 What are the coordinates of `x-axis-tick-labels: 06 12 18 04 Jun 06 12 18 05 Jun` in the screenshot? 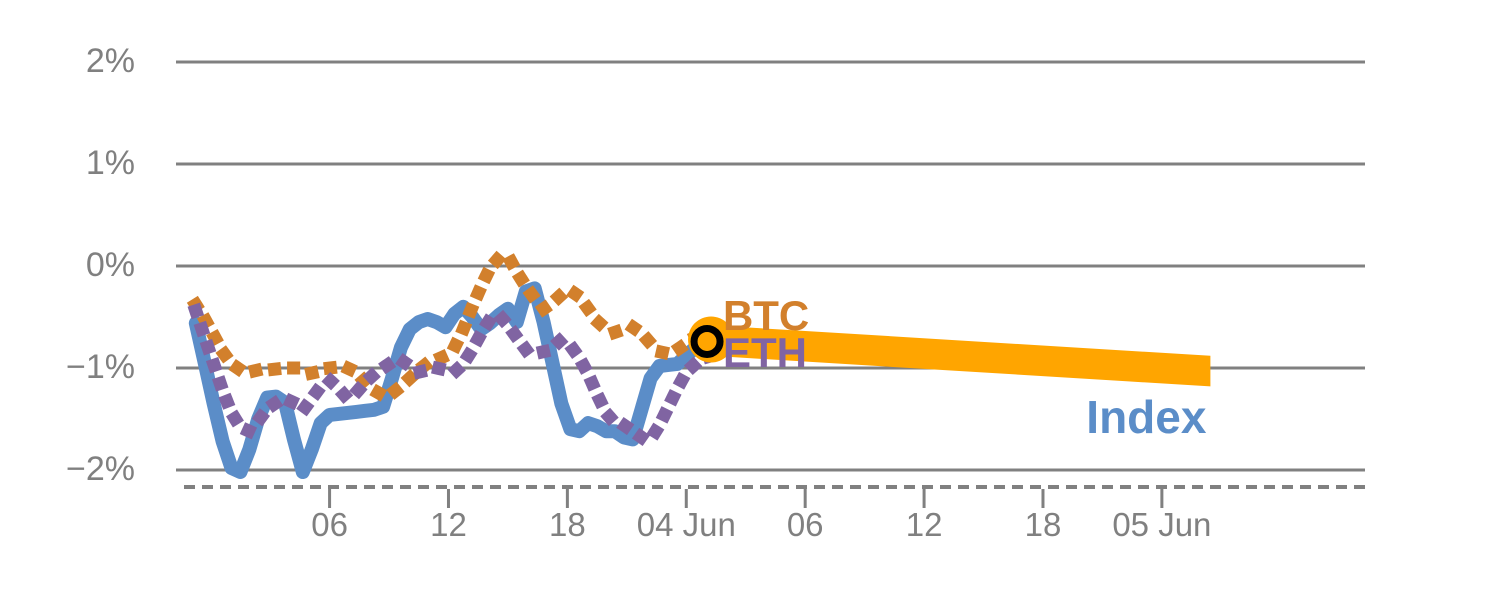 It's located at (761, 524).